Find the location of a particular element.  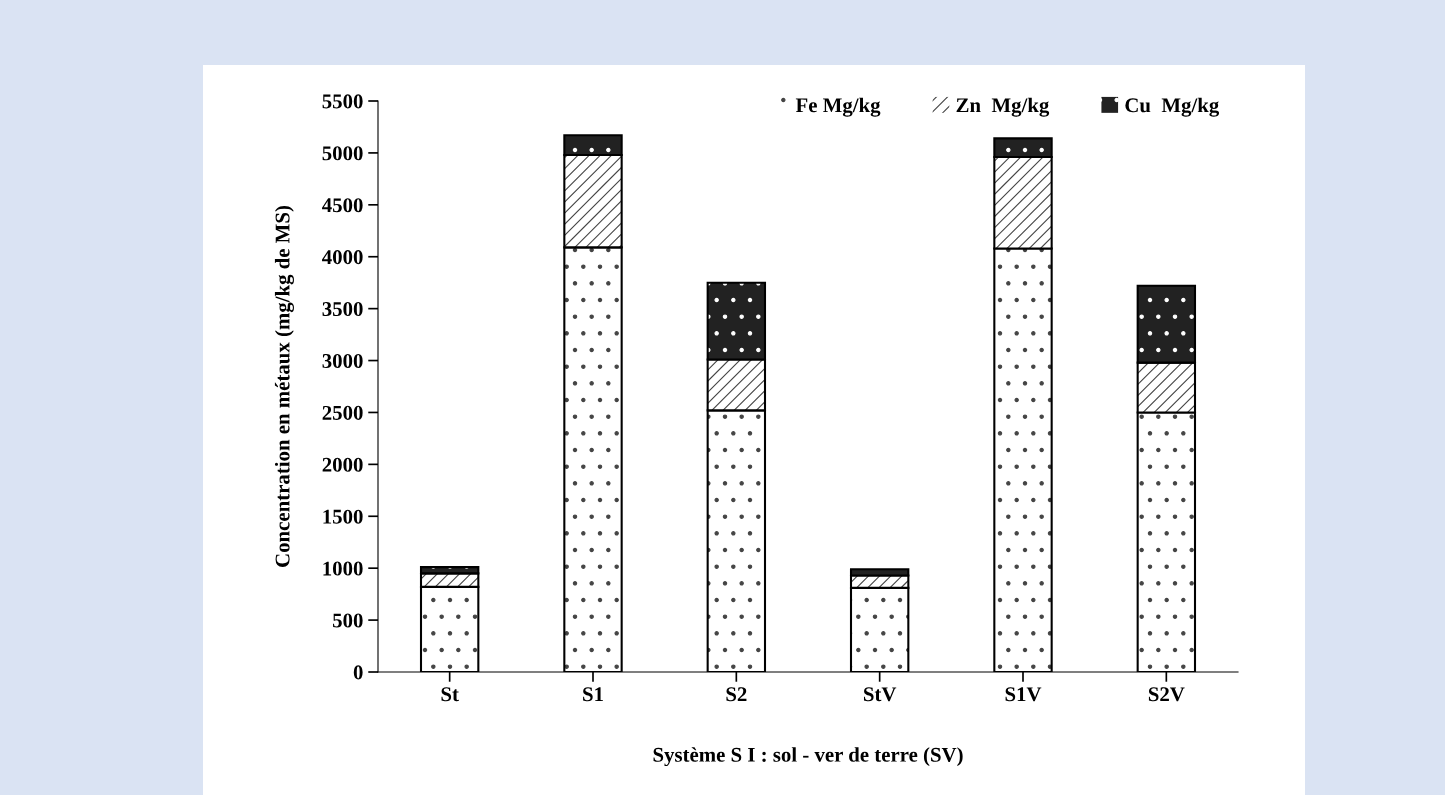

y-tick-label: 0 is located at coordinates (358, 672).